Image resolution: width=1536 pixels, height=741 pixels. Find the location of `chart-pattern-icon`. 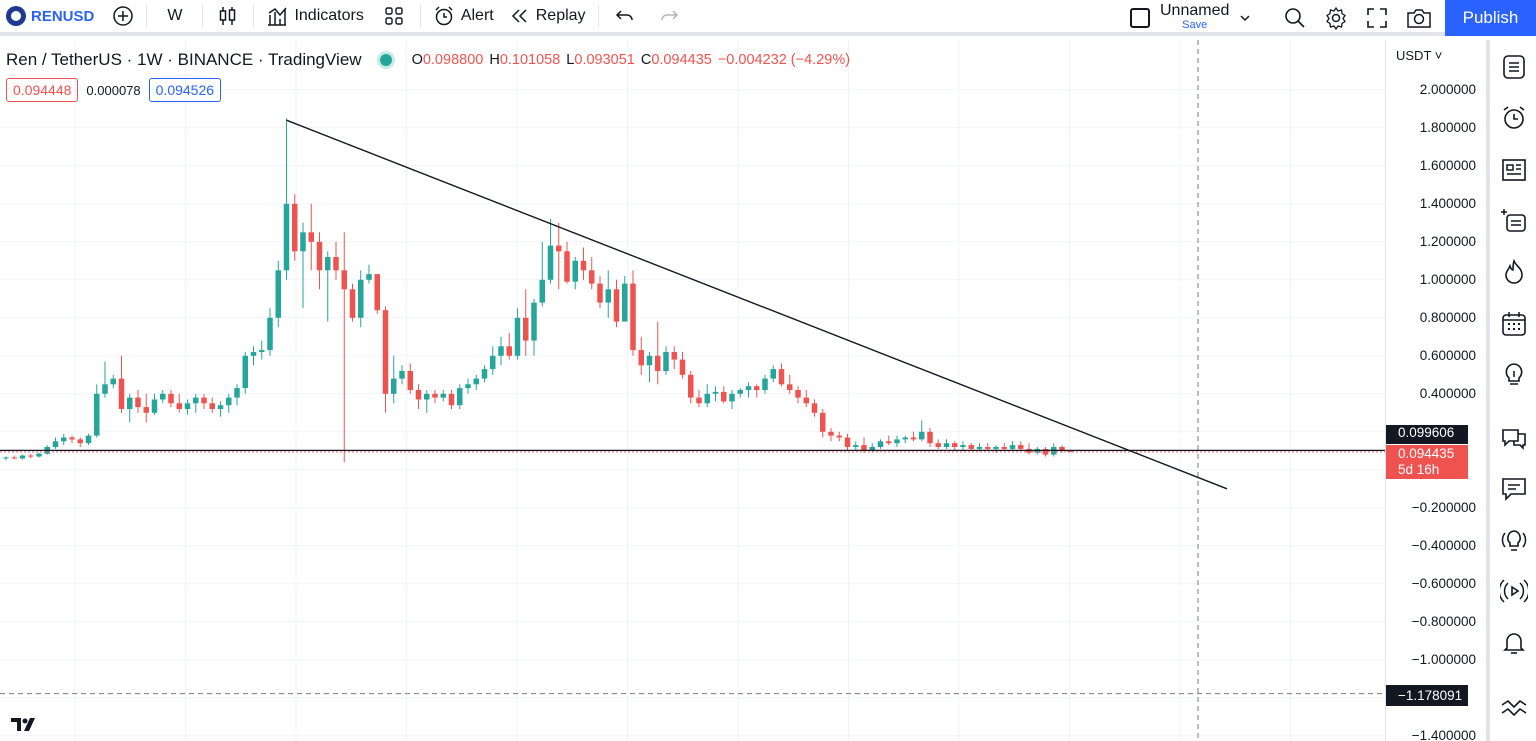

chart-pattern-icon is located at coordinates (1514, 707).